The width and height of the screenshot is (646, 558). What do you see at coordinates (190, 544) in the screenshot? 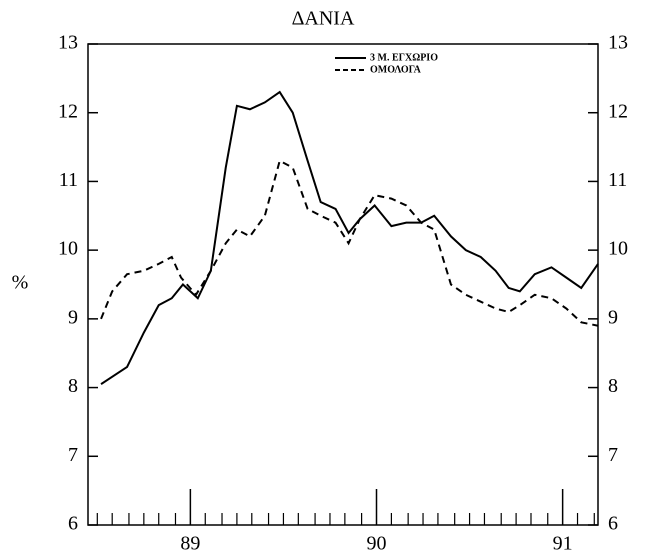
I see `x-tick-label: 89` at bounding box center [190, 544].